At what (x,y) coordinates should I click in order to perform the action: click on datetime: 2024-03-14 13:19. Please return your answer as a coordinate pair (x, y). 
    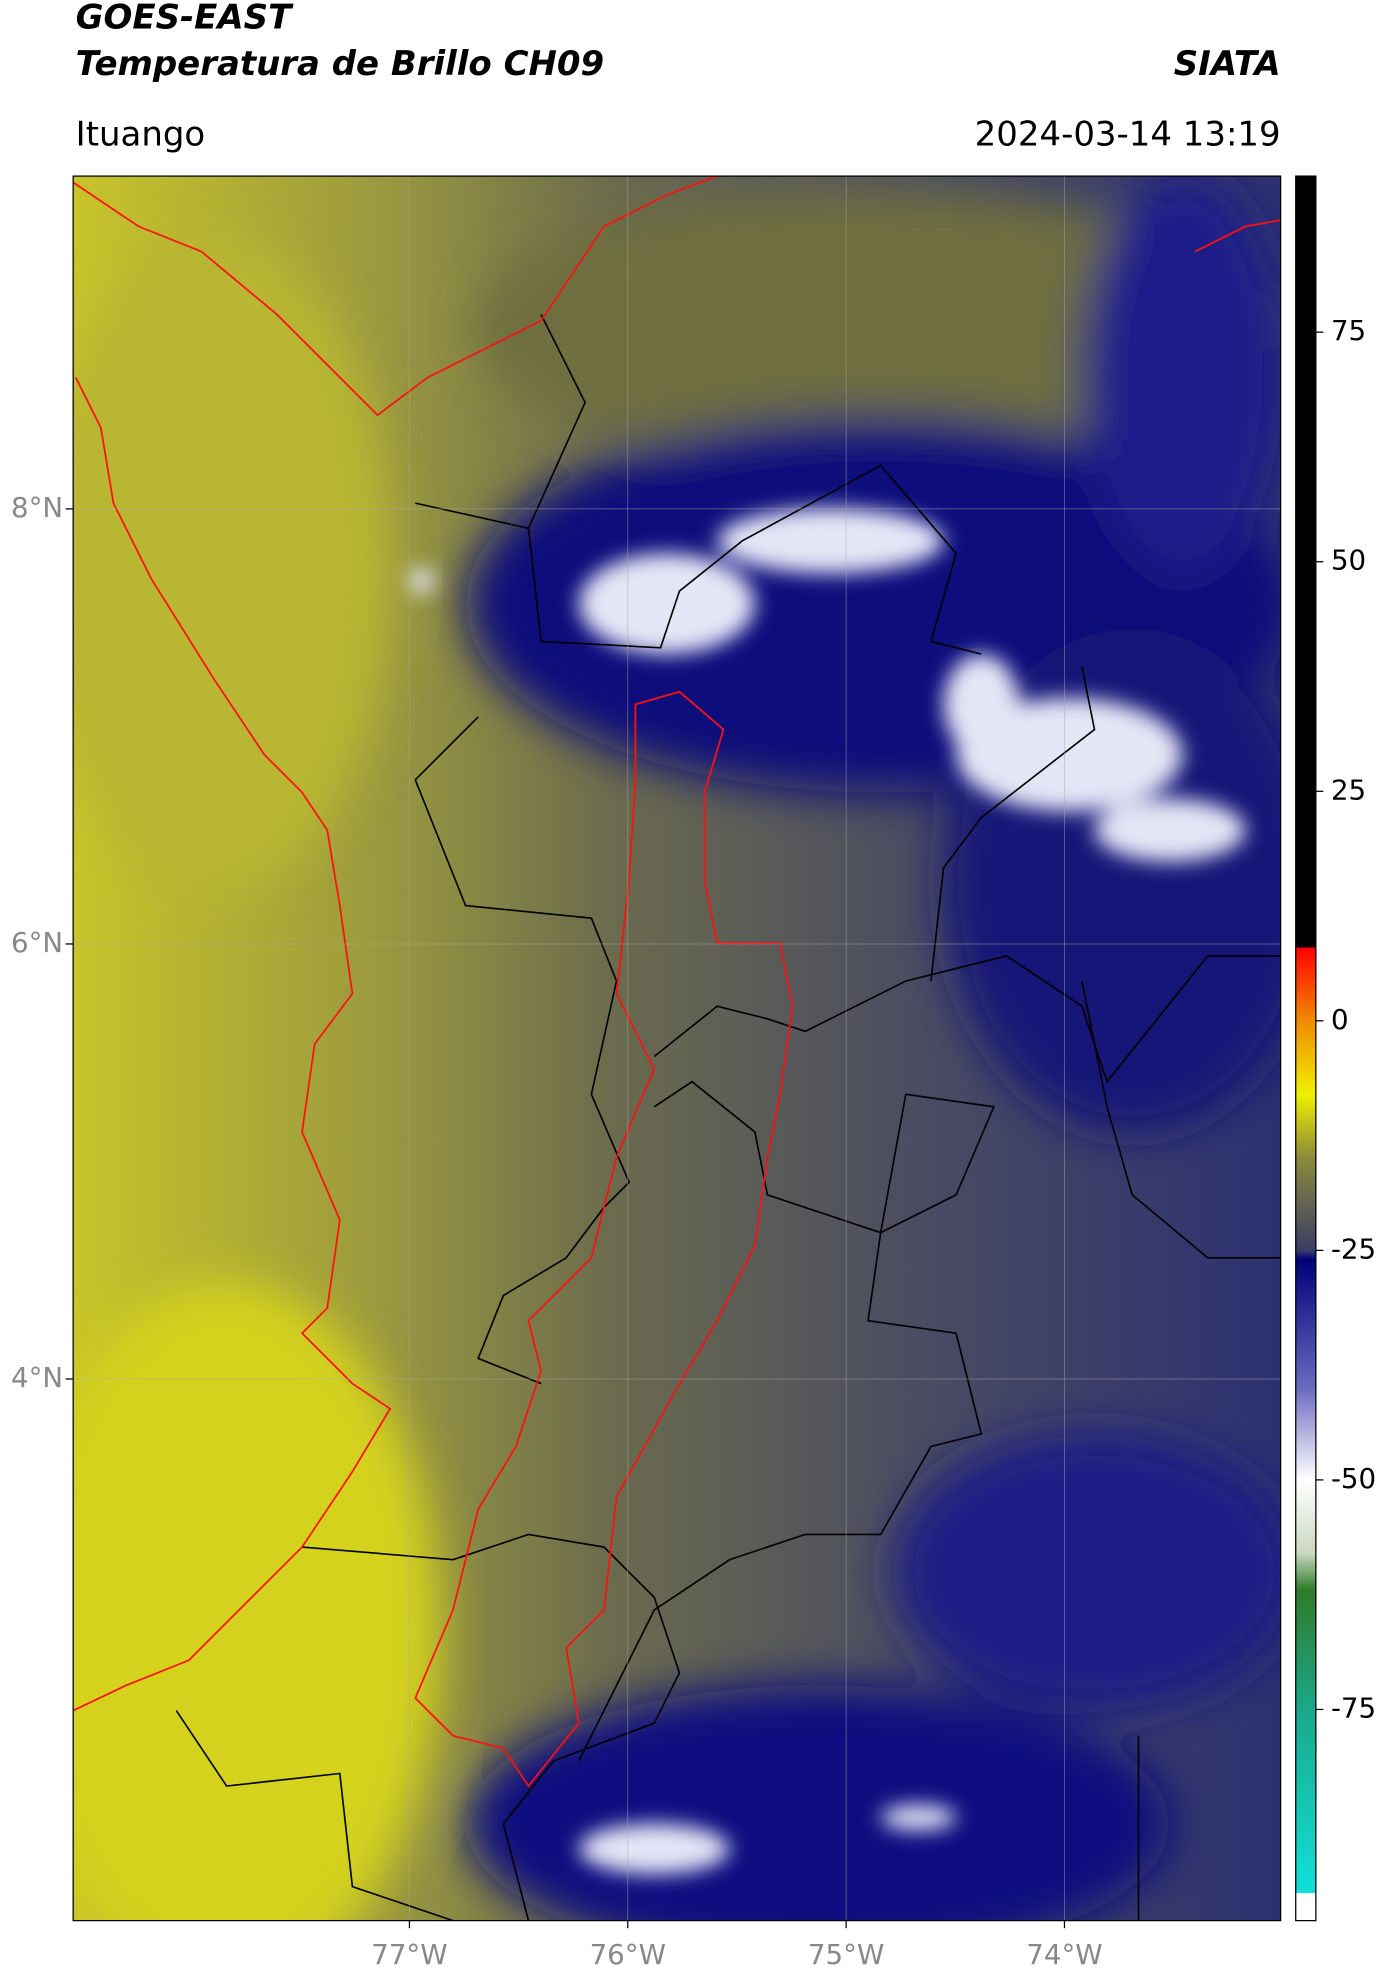
    Looking at the image, I should click on (1128, 134).